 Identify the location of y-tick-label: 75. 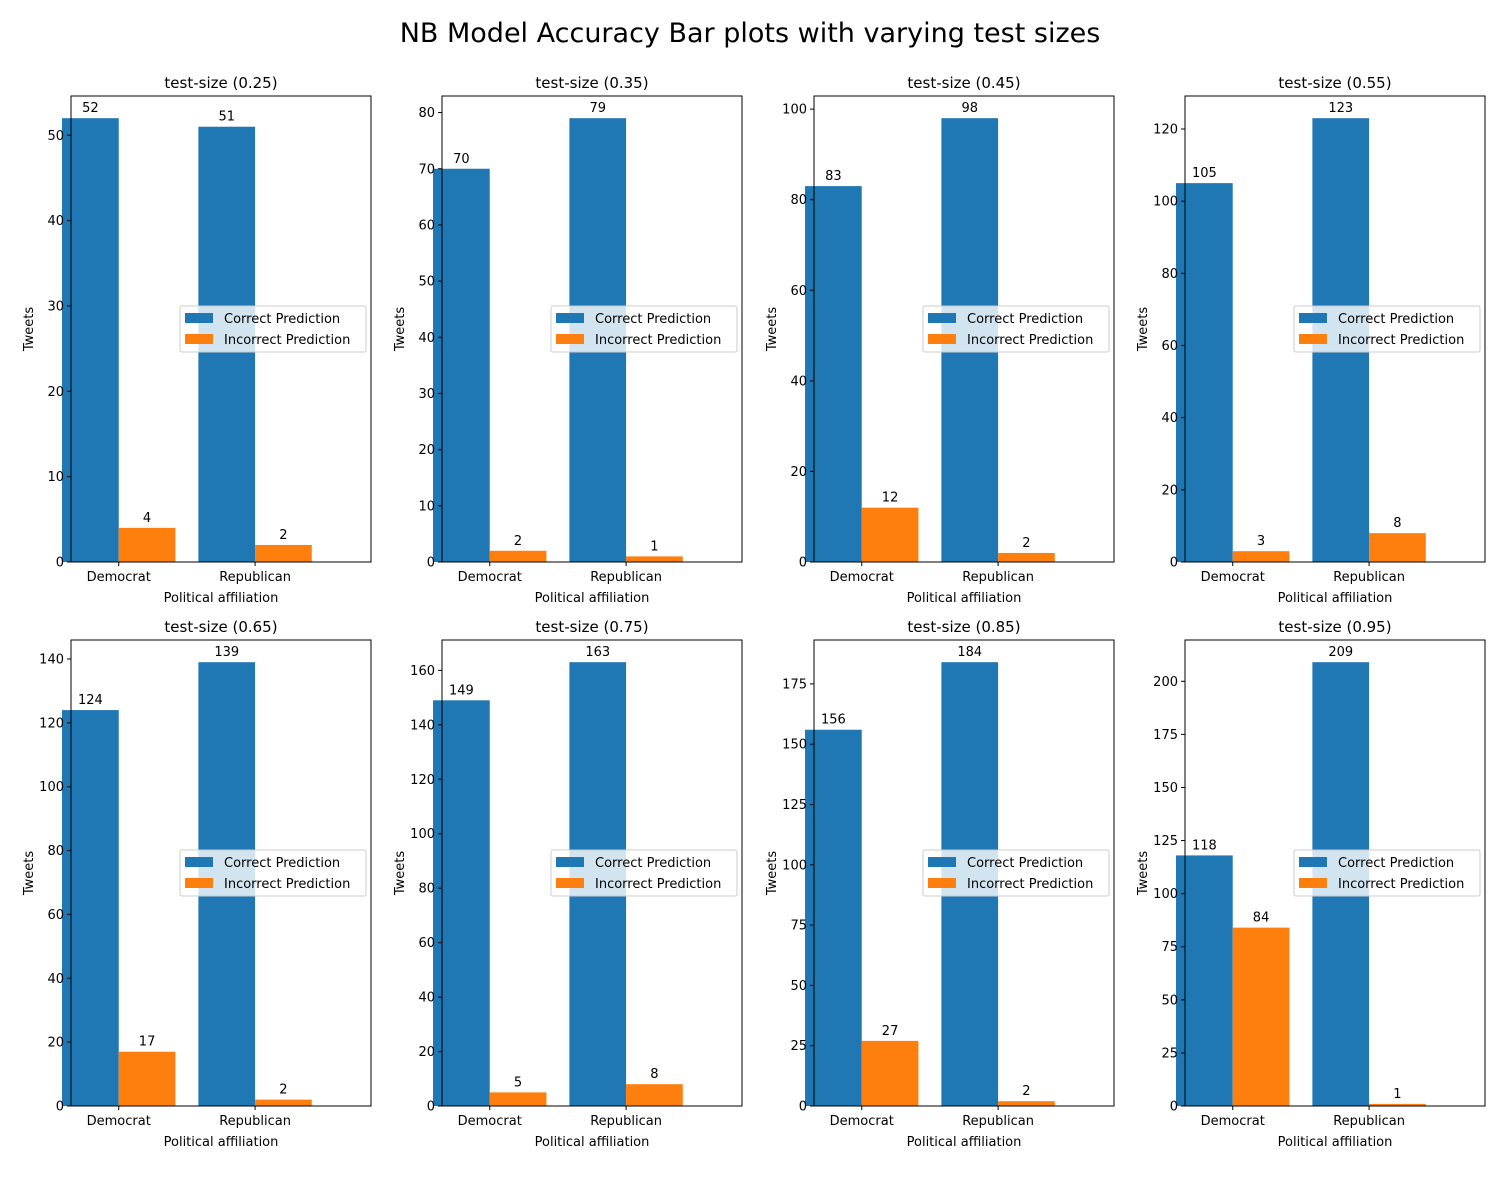
(798, 926).